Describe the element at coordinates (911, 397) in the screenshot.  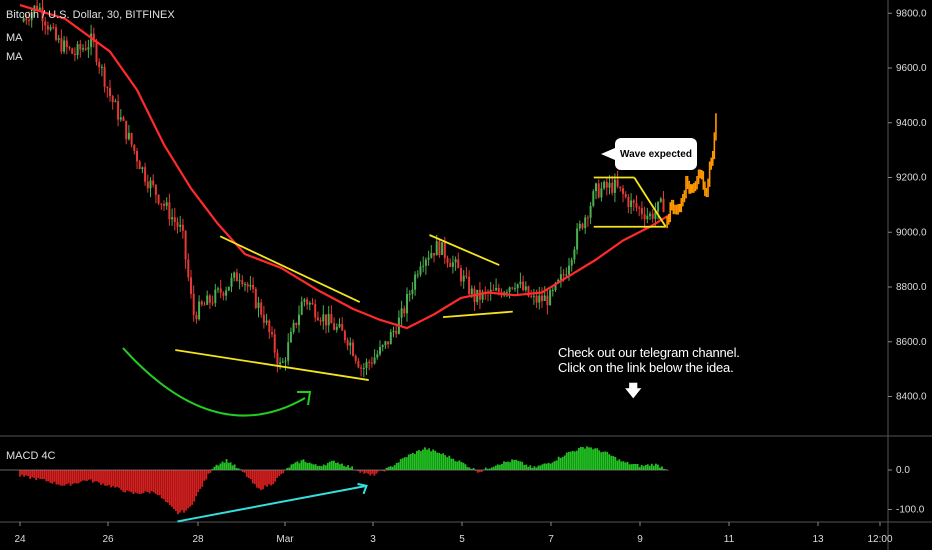
I see `price-tick-label: 8400.0` at that location.